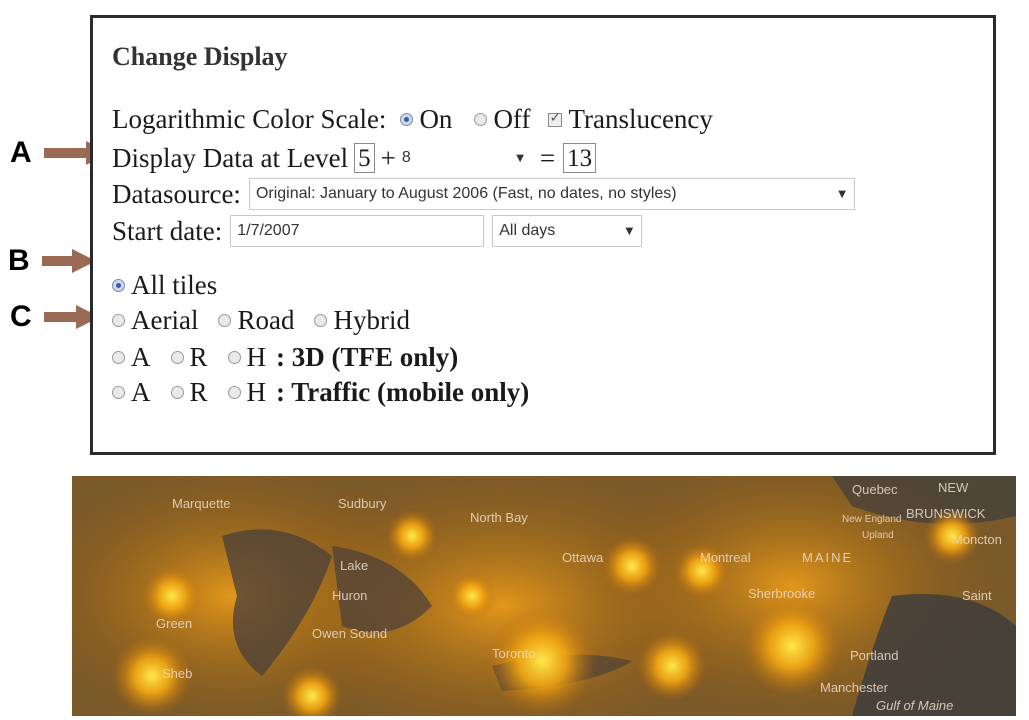 The width and height of the screenshot is (1029, 720). I want to click on level-offset-value: 8, so click(406, 157).